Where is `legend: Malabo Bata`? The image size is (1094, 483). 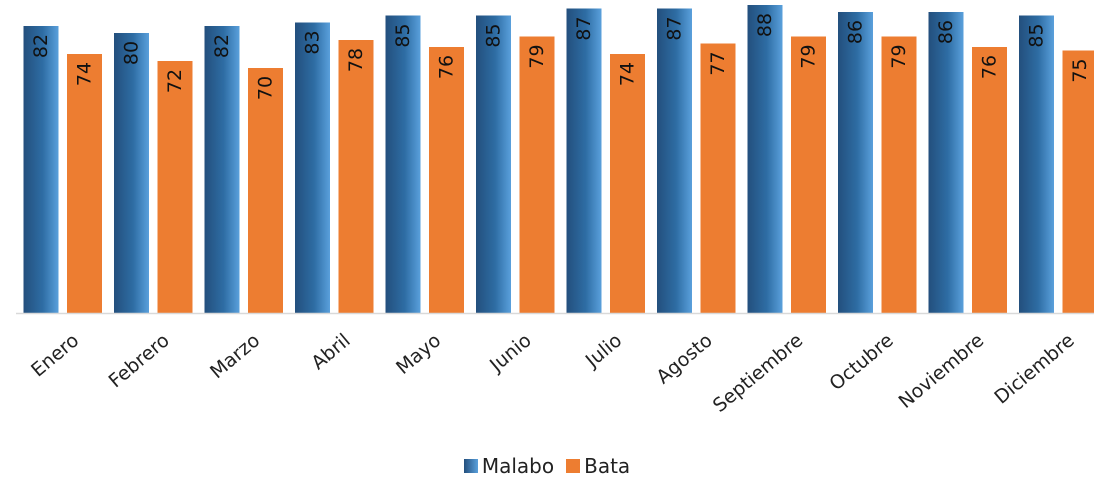
legend: Malabo Bata is located at coordinates (547, 466).